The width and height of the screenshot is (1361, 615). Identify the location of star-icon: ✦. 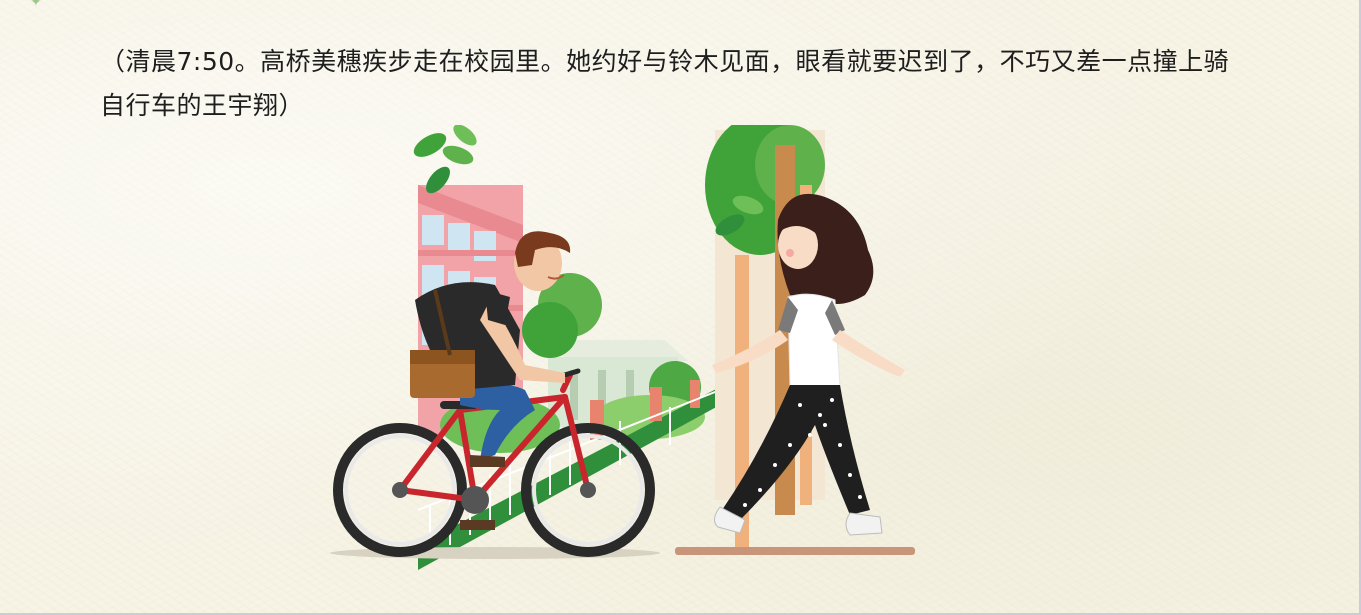
(36, 5).